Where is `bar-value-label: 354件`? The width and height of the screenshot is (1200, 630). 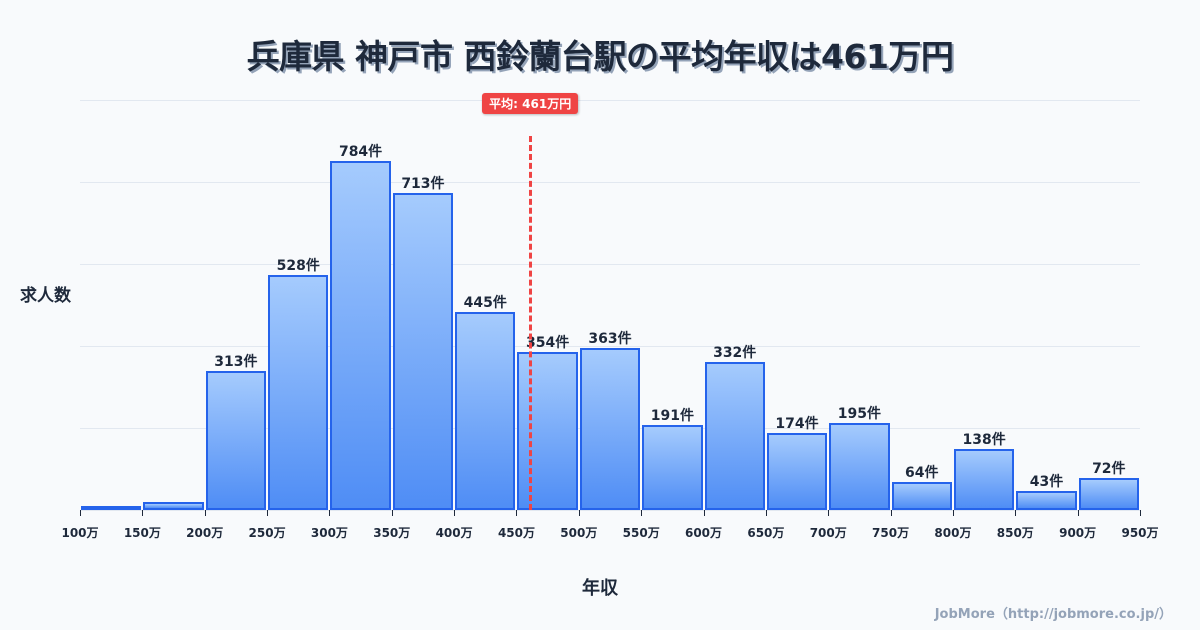
bar-value-label: 354件 is located at coordinates (548, 343).